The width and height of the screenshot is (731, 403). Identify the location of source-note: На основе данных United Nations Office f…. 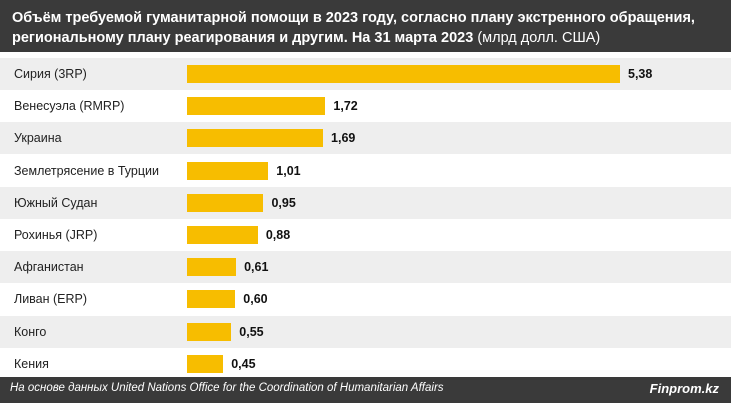
(227, 388).